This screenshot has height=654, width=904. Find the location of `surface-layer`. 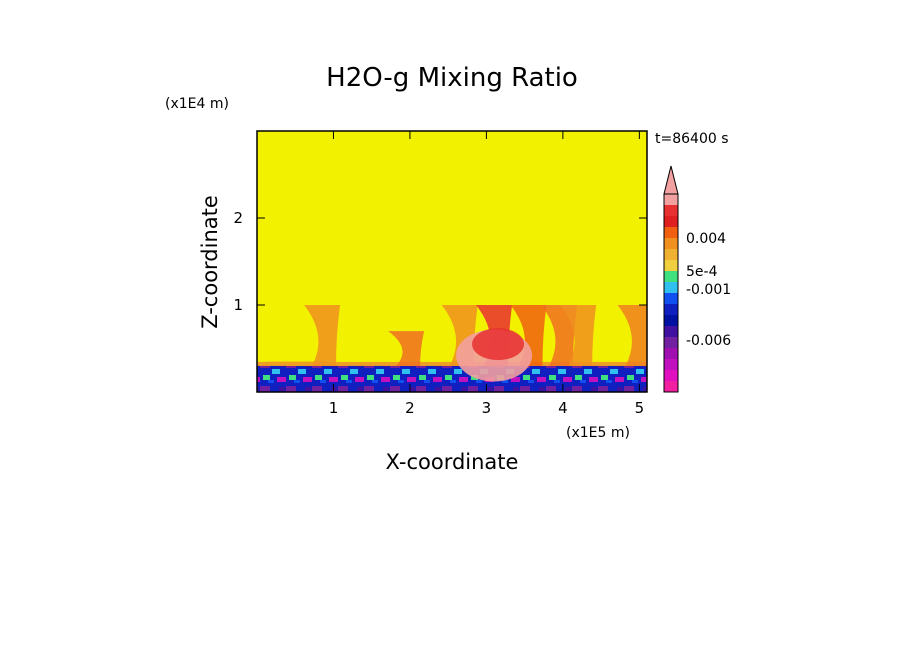

surface-layer is located at coordinates (452, 378).